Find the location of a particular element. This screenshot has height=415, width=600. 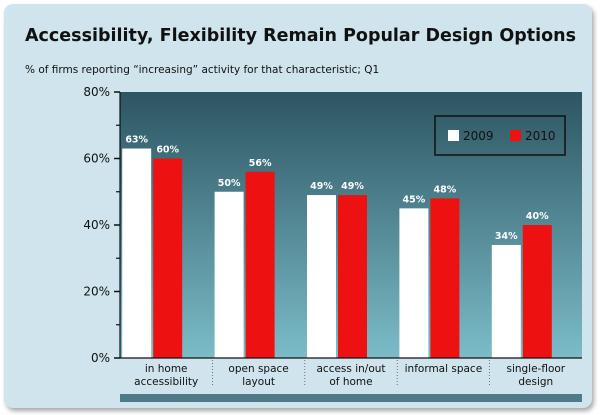

category-label: single-floor is located at coordinates (535, 369).